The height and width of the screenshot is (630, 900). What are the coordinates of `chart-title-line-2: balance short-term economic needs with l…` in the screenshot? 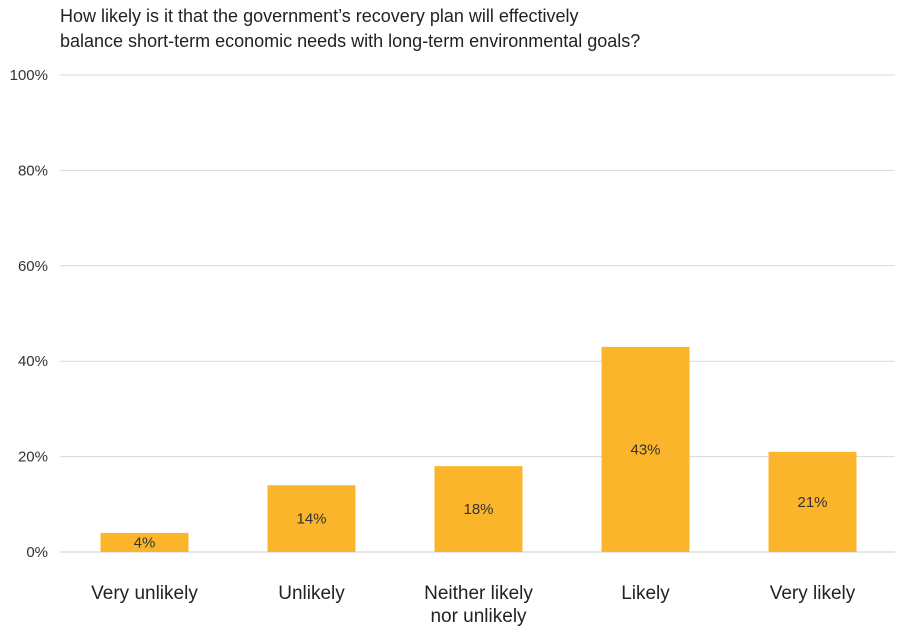 It's located at (350, 41).